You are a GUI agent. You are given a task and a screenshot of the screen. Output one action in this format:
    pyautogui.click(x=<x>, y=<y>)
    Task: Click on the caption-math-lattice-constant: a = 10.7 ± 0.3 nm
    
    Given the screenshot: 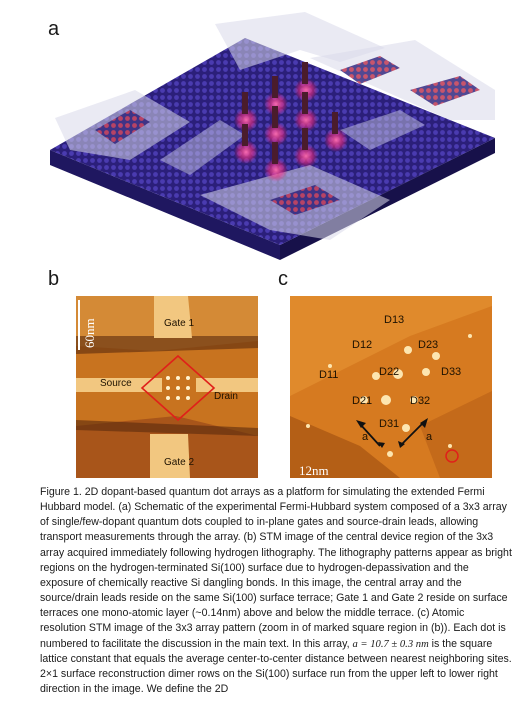 What is the action you would take?
    pyautogui.click(x=390, y=644)
    